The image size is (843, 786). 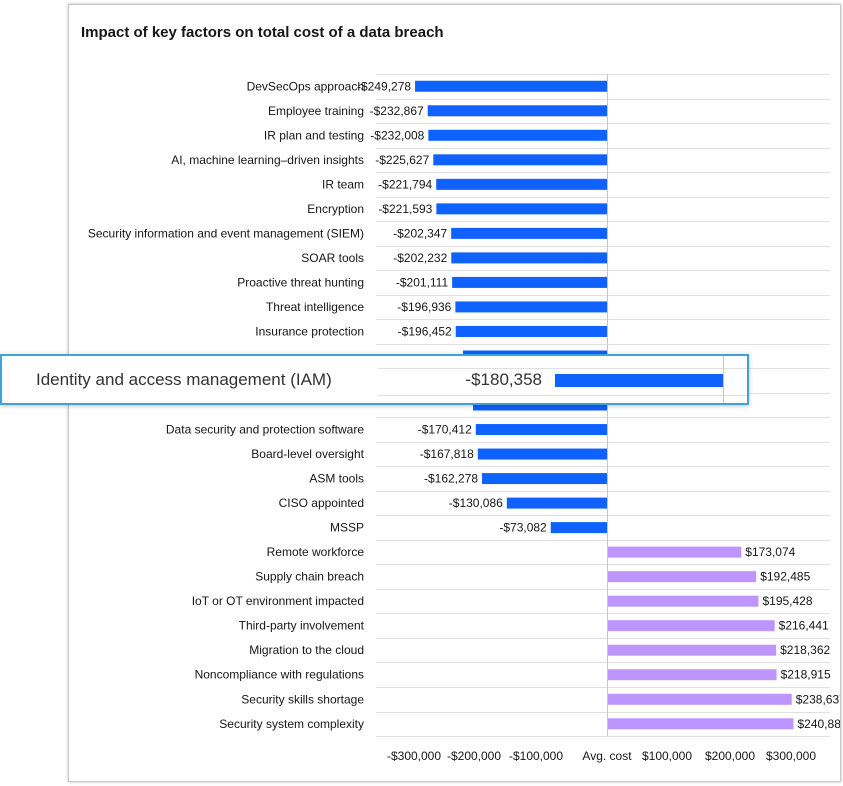 I want to click on category-label: Insurance protection, so click(x=309, y=331).